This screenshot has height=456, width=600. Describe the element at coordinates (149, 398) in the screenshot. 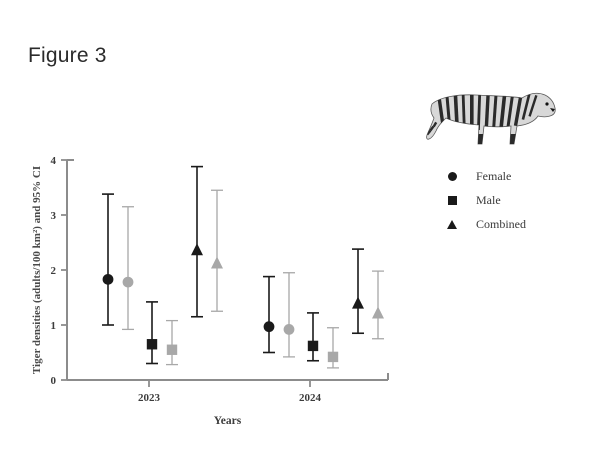

I see `x-axis-tick-label: 2023` at that location.